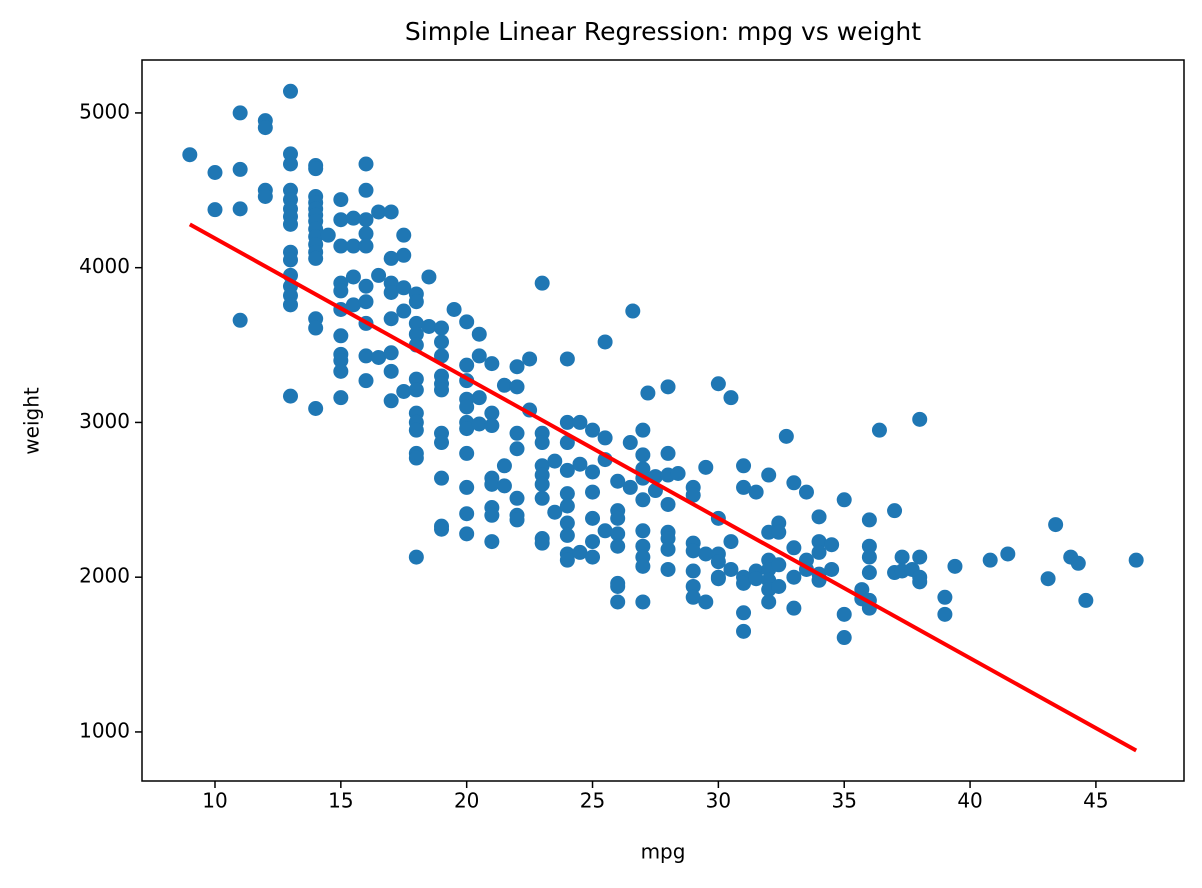 The width and height of the screenshot is (1202, 888). I want to click on y-tick-label: 5000, so click(104, 111).